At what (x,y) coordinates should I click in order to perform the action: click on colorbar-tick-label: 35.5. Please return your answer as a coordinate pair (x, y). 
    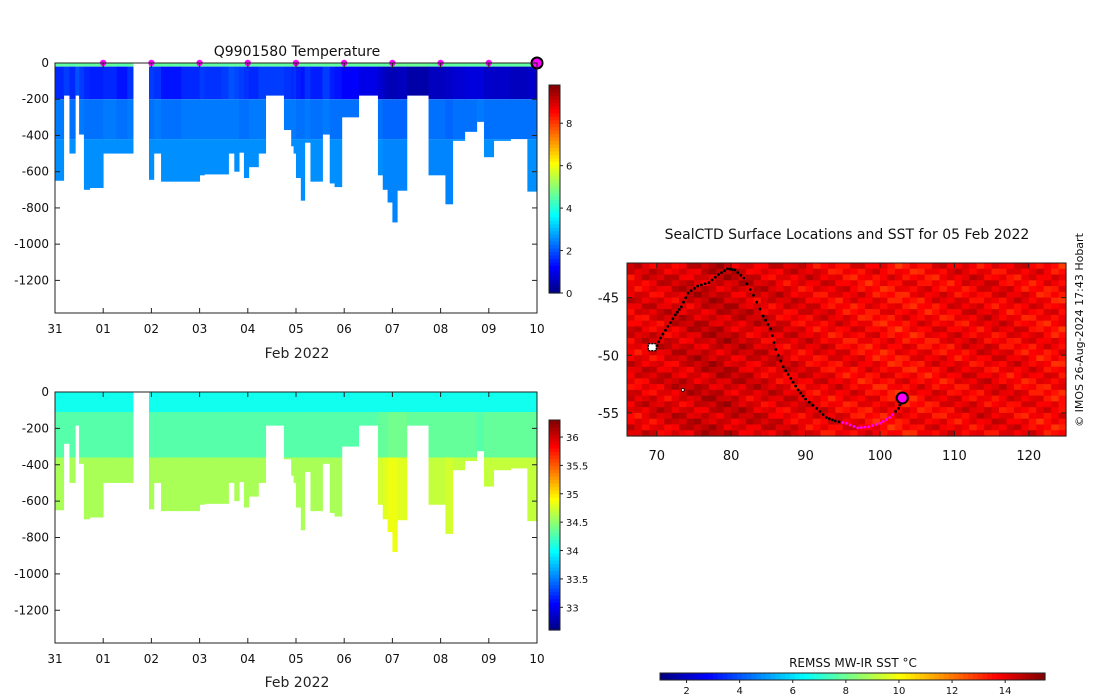
    Looking at the image, I should click on (577, 466).